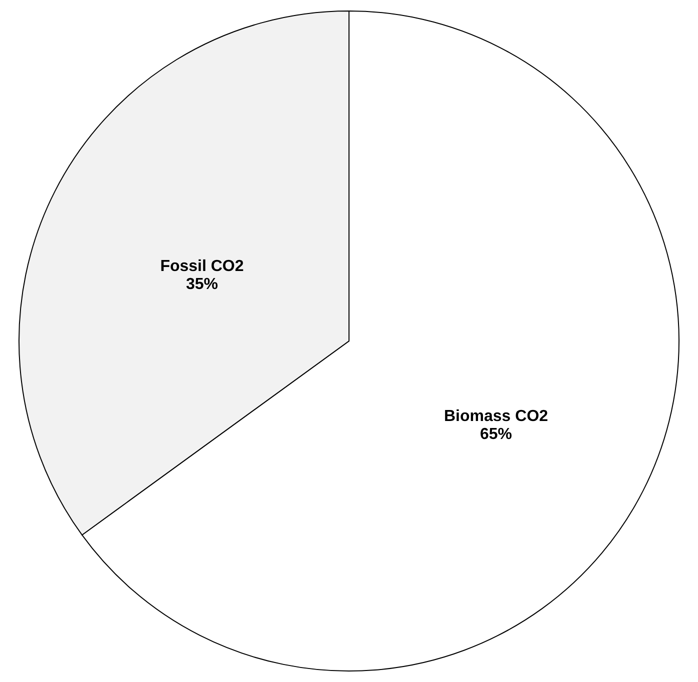  What do you see at coordinates (496, 434) in the screenshot?
I see `data-label: 65%` at bounding box center [496, 434].